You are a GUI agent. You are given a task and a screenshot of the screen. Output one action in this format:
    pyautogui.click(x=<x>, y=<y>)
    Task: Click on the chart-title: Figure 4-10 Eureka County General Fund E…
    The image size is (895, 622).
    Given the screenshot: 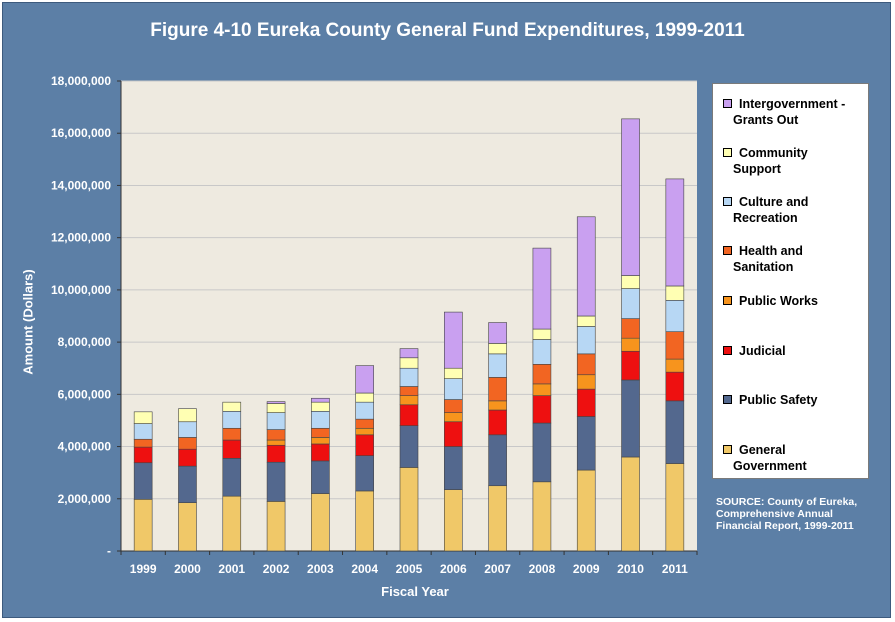 What is the action you would take?
    pyautogui.click(x=447, y=30)
    